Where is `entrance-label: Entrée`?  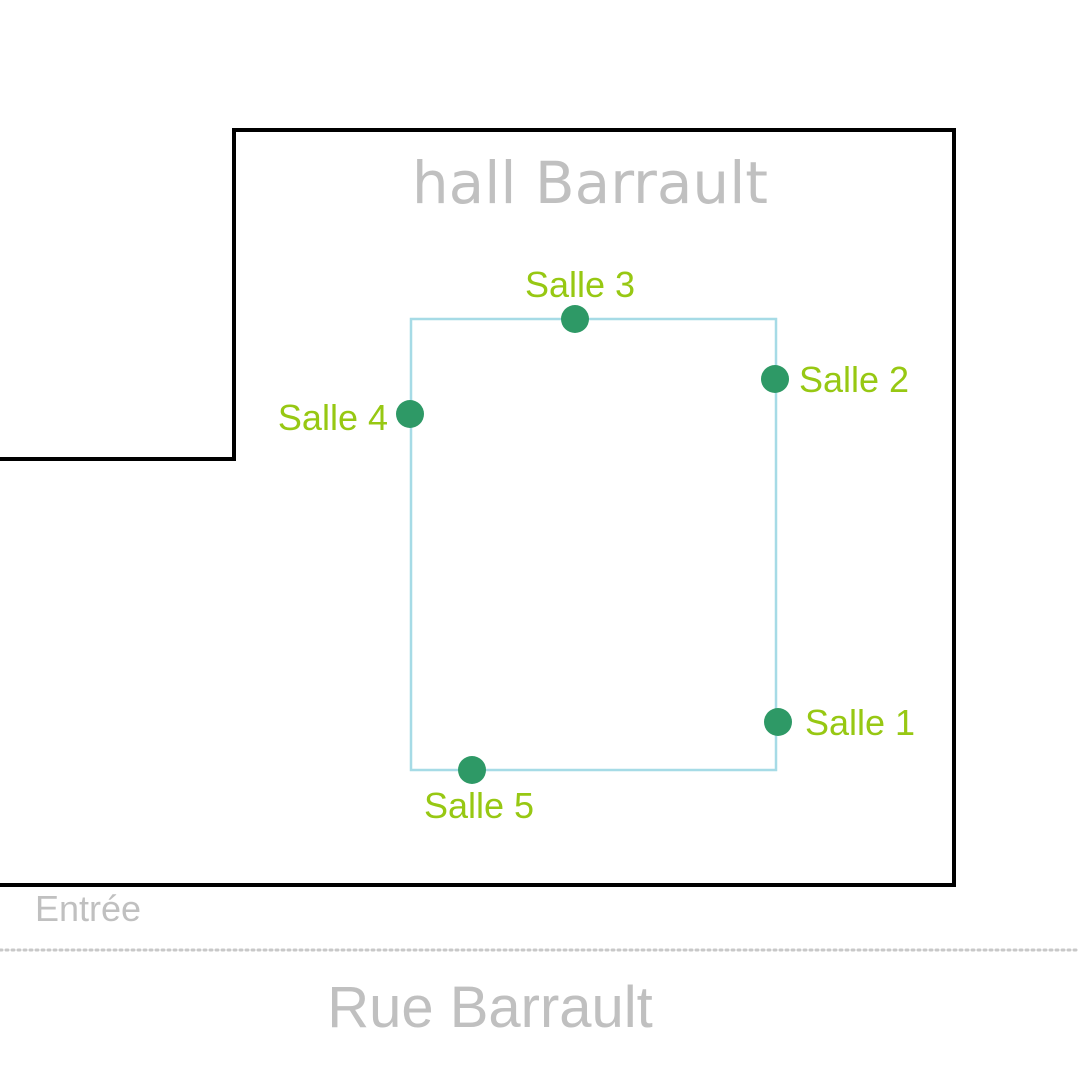
entrance-label: Entrée is located at coordinates (88, 908).